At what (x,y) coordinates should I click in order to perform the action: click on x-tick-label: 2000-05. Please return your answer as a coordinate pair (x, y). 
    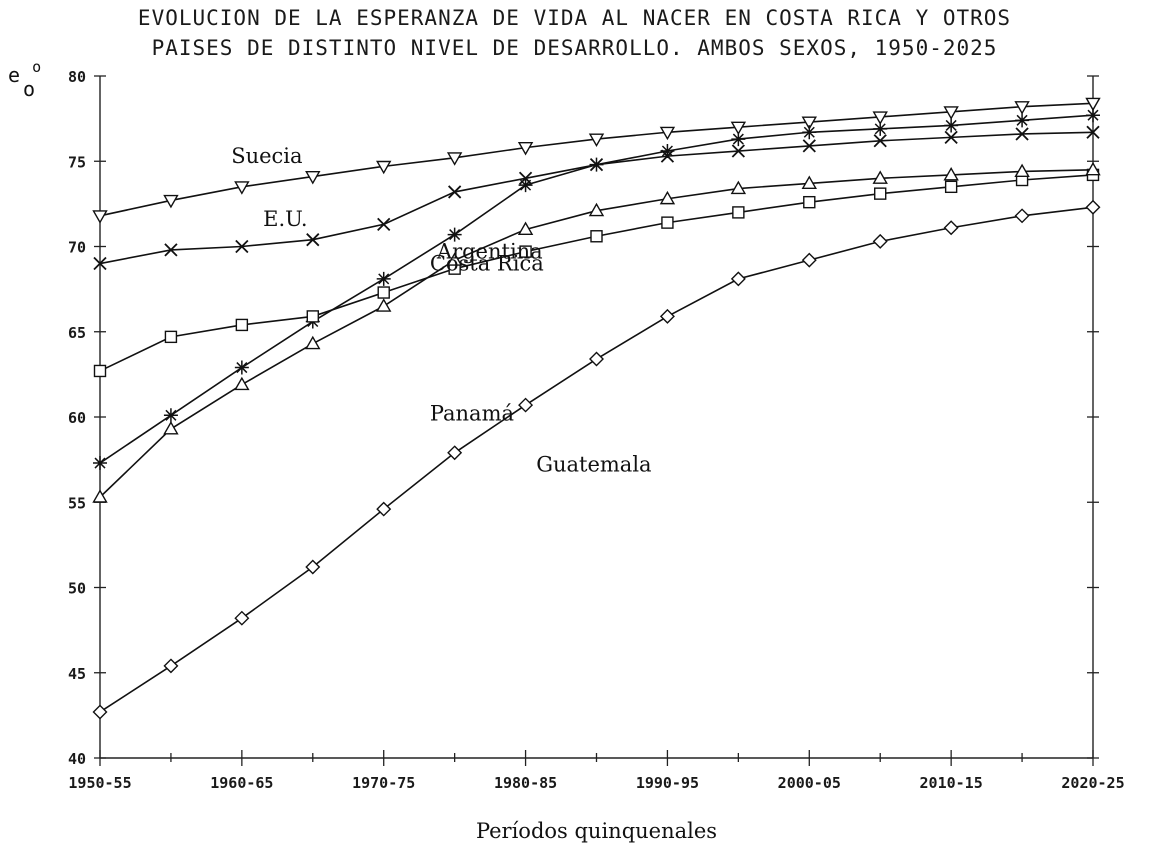
    Looking at the image, I should click on (809, 783).